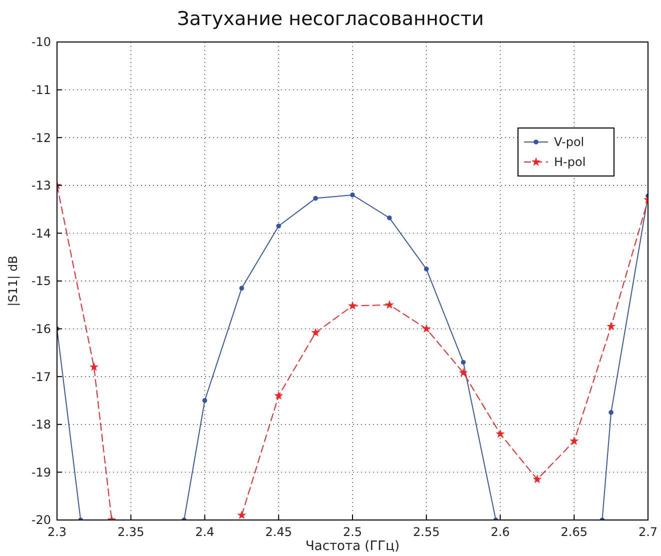 This screenshot has height=556, width=661. Describe the element at coordinates (330, 19) in the screenshot. I see `chart-title: Затухание несогласованности` at that location.